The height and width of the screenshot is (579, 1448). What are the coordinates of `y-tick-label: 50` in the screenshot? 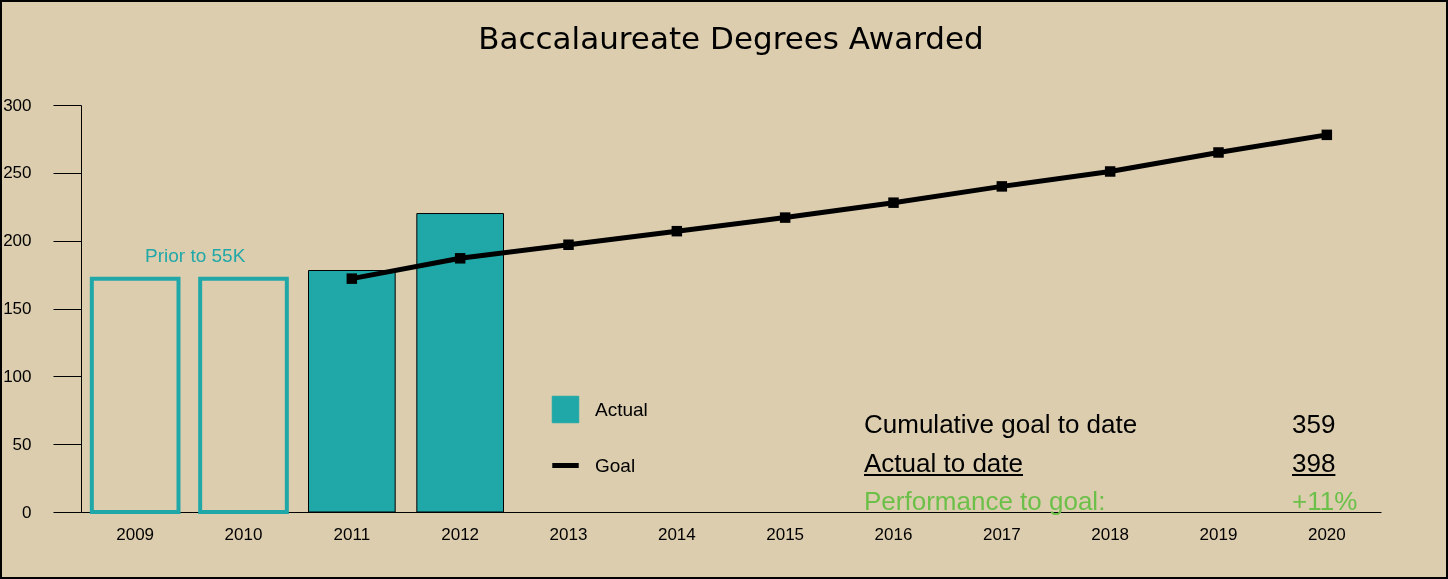 It's located at (22, 444).